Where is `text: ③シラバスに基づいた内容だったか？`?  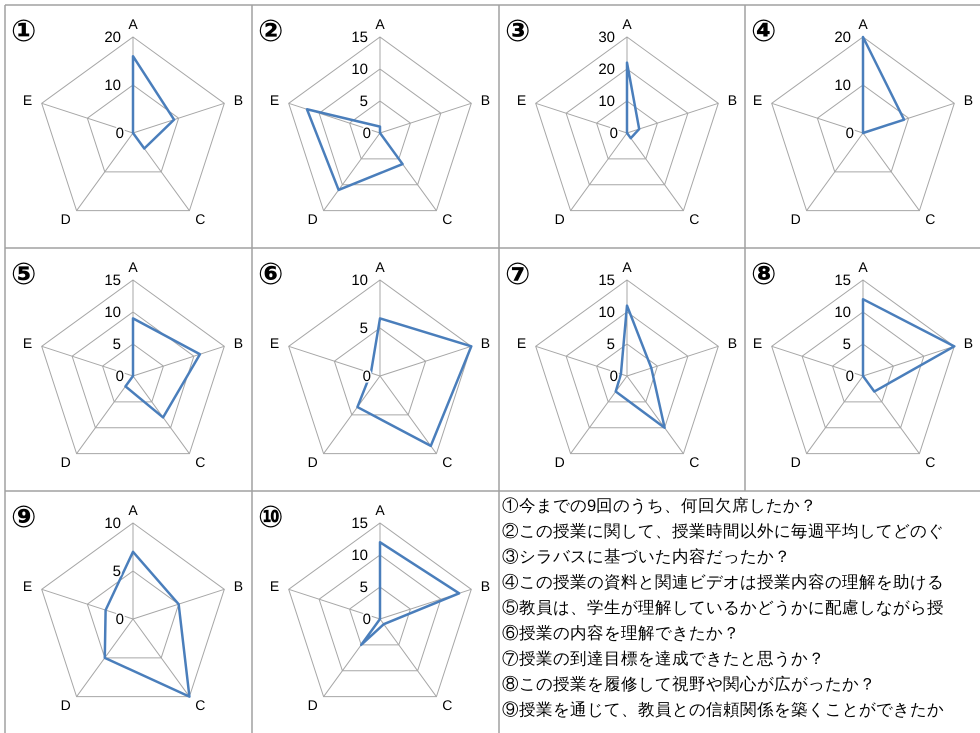 text: ③シラバスに基づいた内容だったか？ is located at coordinates (646, 556).